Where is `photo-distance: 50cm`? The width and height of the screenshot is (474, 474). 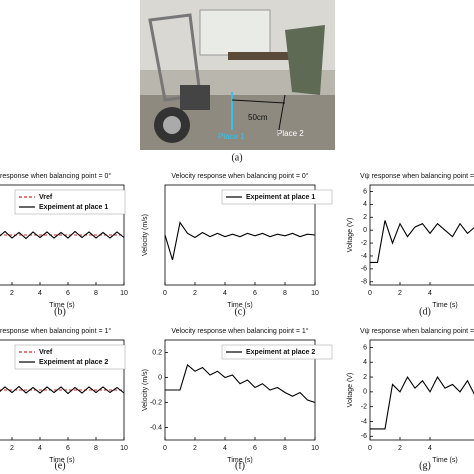 photo-distance: 50cm is located at coordinates (258, 117).